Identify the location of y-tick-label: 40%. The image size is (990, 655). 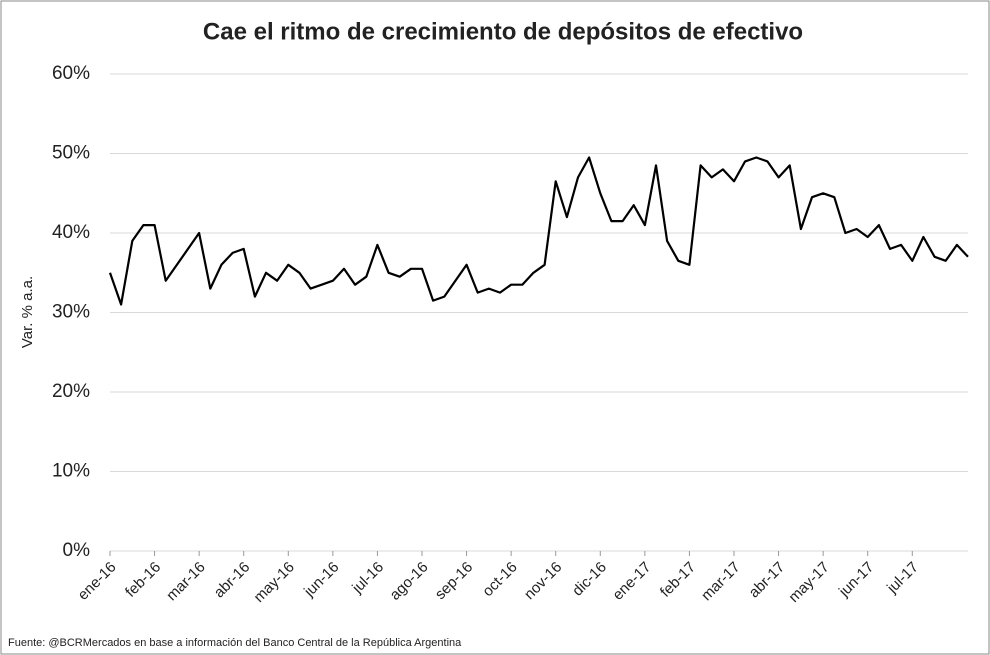
(71, 232).